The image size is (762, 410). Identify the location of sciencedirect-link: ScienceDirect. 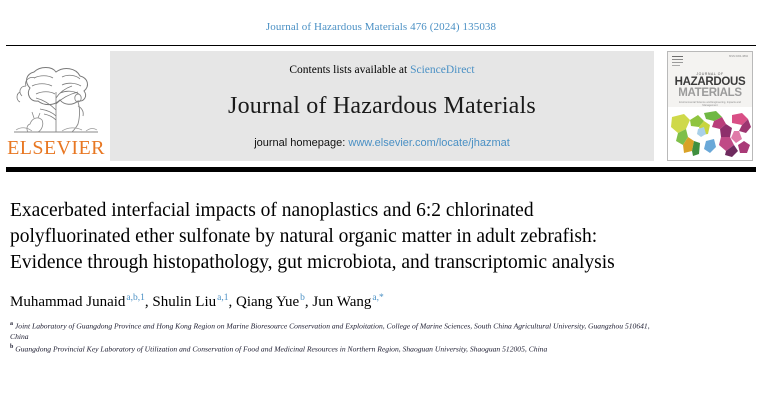
(442, 70).